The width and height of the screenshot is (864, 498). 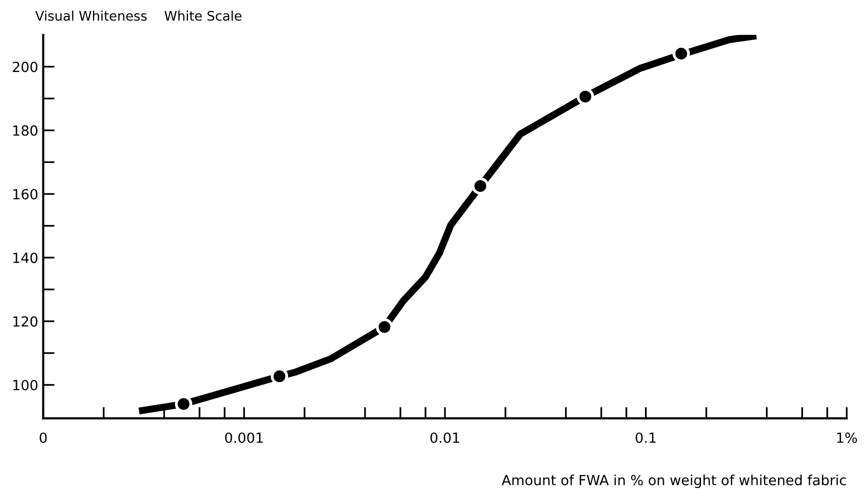 I want to click on x-tick-label: 0.001, so click(x=244, y=437).